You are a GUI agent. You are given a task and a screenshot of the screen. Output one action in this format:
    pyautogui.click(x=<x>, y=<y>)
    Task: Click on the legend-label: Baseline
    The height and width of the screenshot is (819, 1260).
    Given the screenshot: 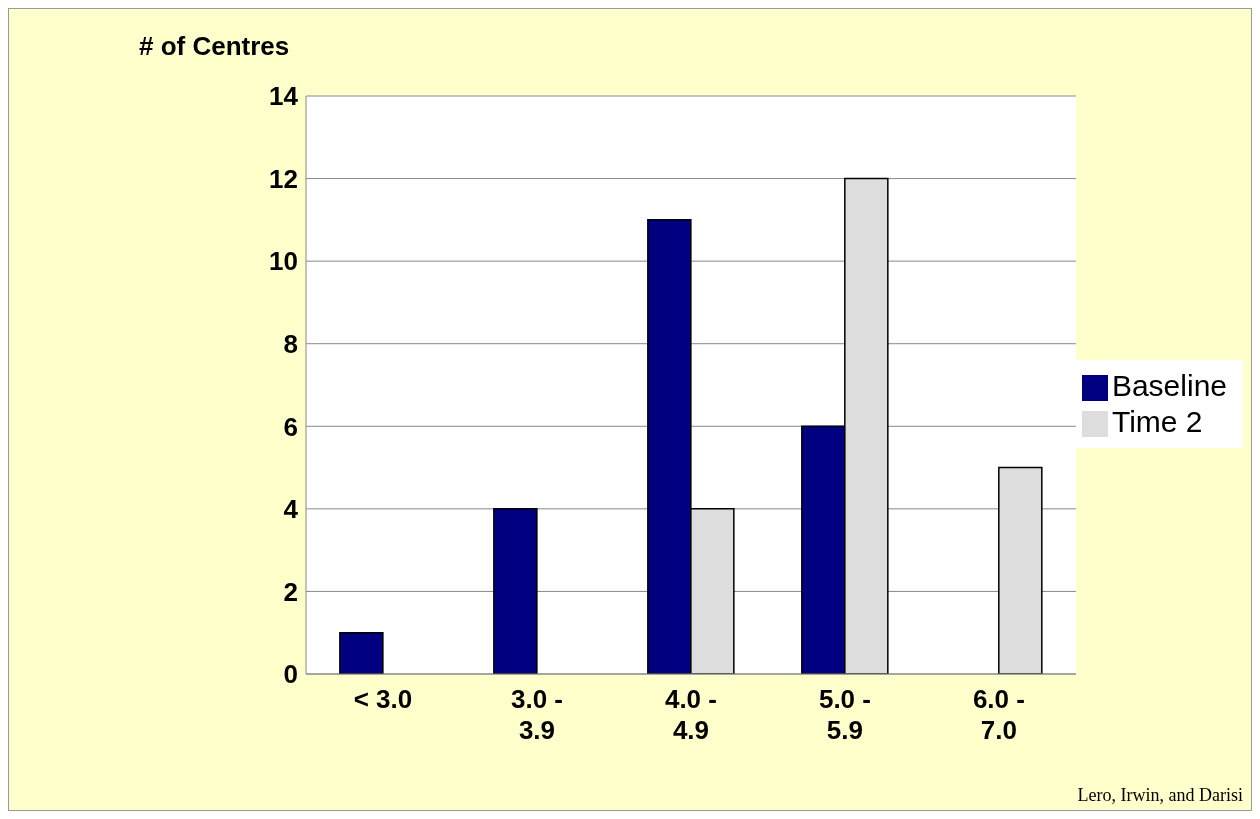 What is the action you would take?
    pyautogui.click(x=1169, y=385)
    